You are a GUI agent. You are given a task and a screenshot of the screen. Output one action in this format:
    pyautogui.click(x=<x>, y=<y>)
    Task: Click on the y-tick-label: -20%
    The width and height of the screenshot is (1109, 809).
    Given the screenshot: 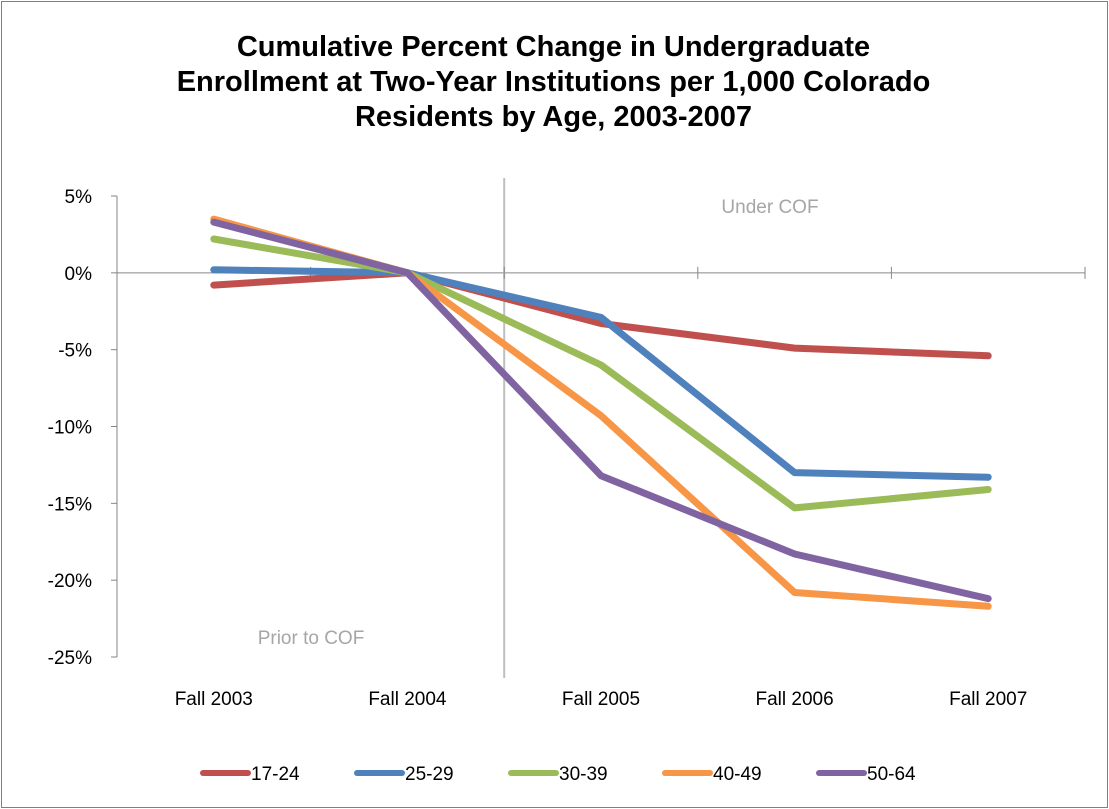 What is the action you would take?
    pyautogui.click(x=70, y=581)
    